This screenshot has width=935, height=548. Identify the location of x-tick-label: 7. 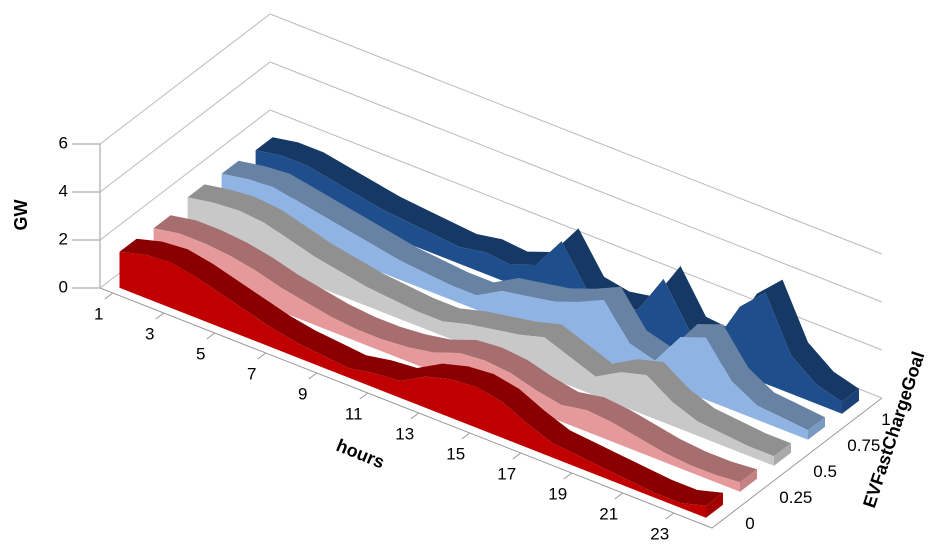
(251, 373).